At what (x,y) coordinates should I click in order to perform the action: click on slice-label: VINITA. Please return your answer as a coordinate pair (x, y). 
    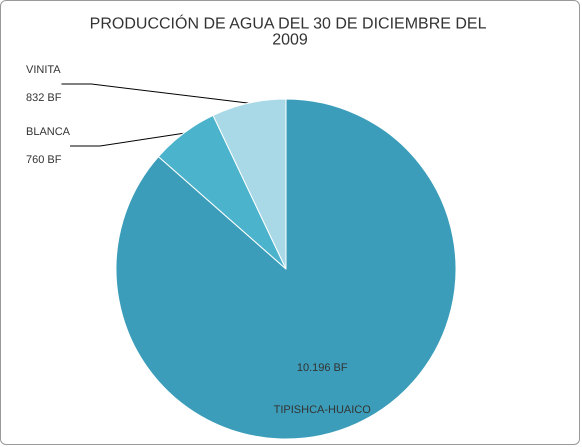
    Looking at the image, I should click on (44, 70).